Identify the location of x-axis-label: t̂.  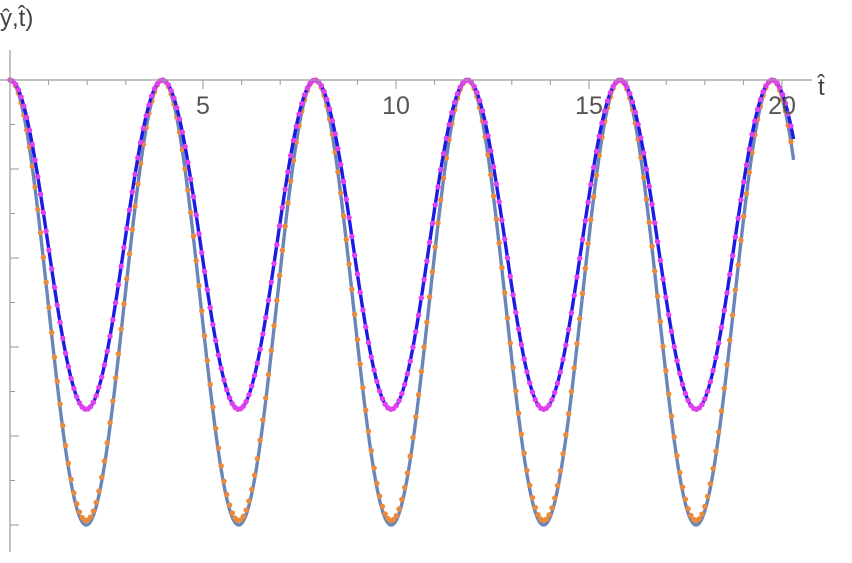
(821, 87).